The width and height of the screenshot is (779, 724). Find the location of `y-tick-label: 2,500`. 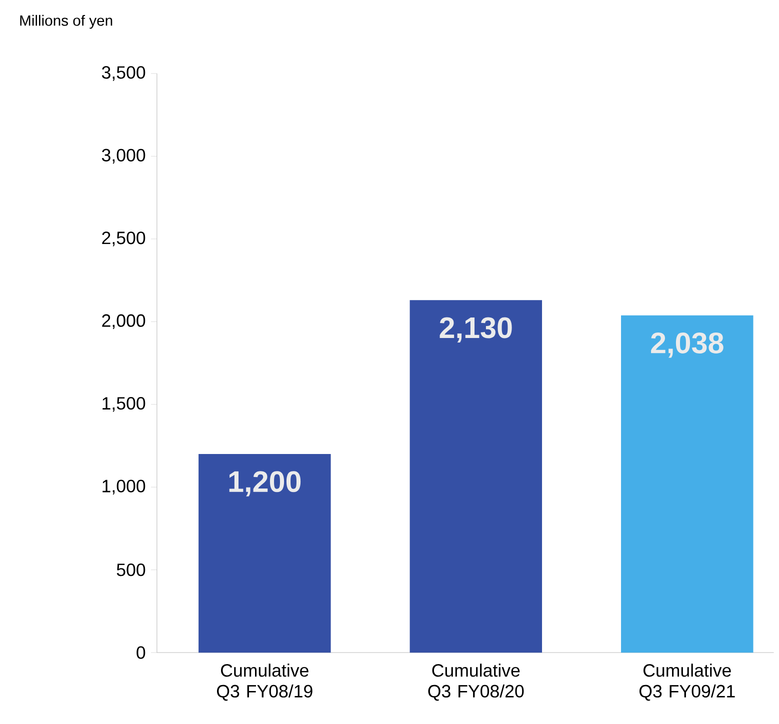

y-tick-label: 2,500 is located at coordinates (124, 239).